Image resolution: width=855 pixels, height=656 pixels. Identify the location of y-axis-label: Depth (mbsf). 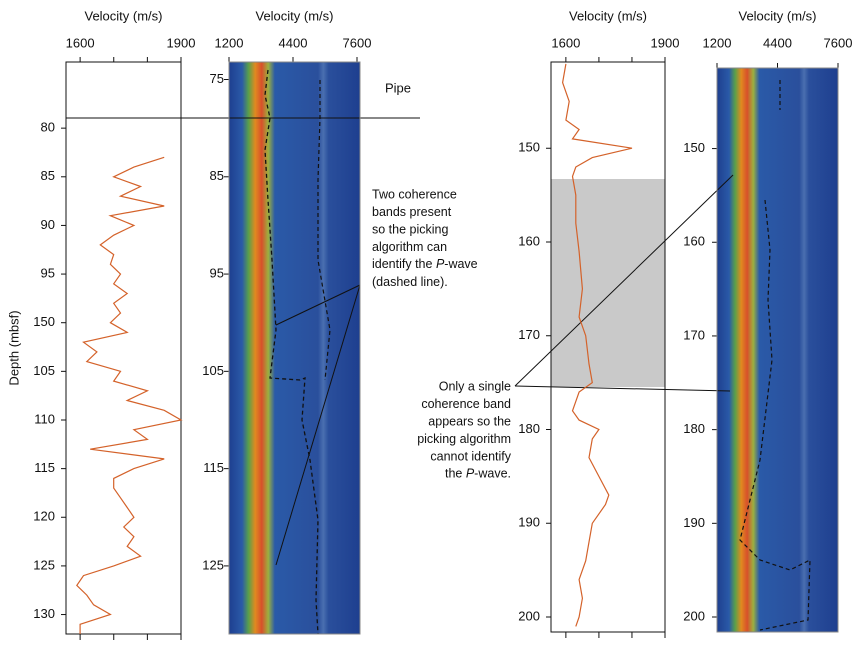
(13, 347).